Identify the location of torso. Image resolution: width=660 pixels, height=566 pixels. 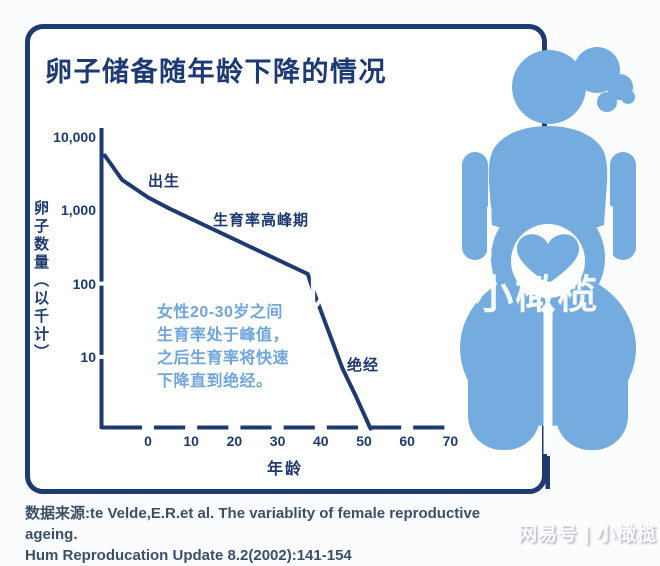
(548, 180).